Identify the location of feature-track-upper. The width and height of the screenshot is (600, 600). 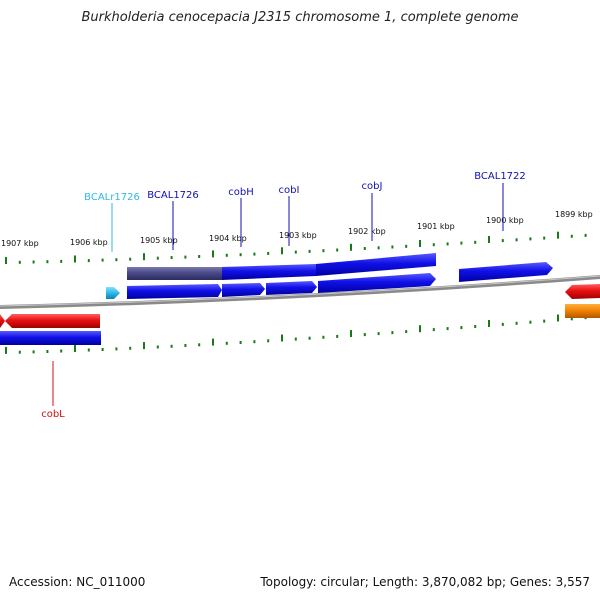
(340, 267).